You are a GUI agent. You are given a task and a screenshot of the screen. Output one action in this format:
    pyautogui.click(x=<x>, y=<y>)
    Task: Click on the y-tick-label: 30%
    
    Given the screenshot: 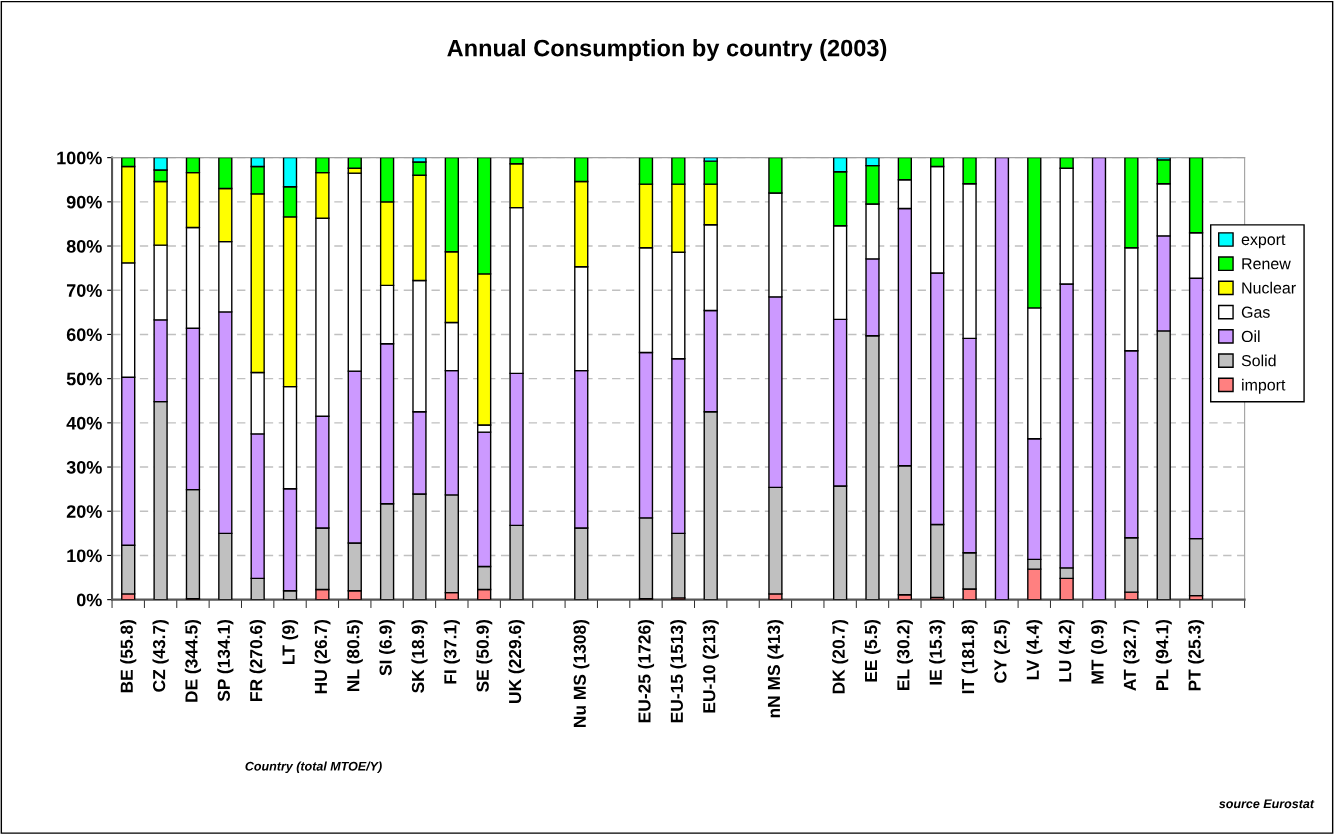 What is the action you would take?
    pyautogui.click(x=84, y=467)
    